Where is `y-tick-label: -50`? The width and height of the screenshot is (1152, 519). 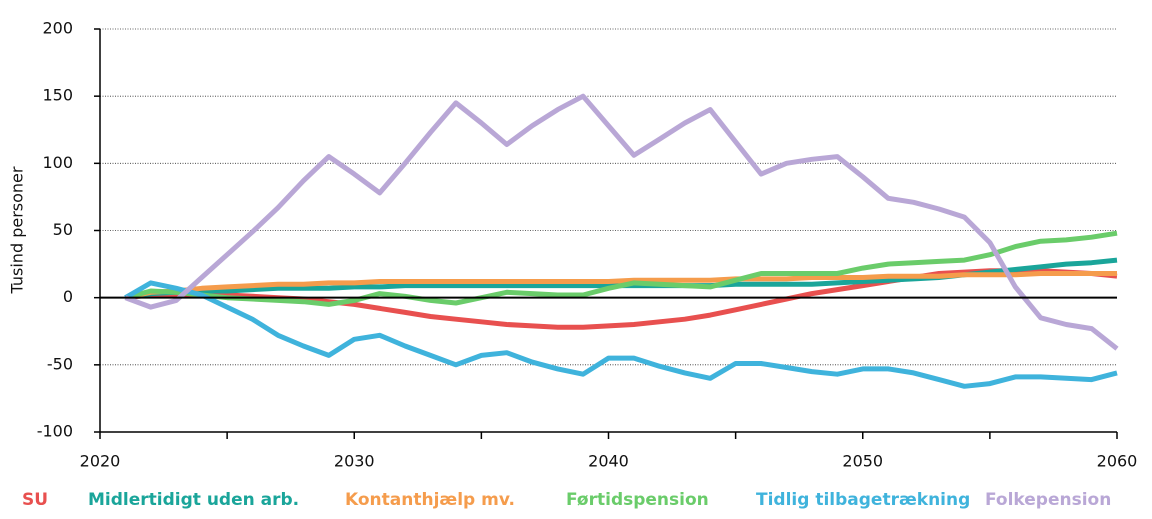 y-tick-label: -50 is located at coordinates (60, 363).